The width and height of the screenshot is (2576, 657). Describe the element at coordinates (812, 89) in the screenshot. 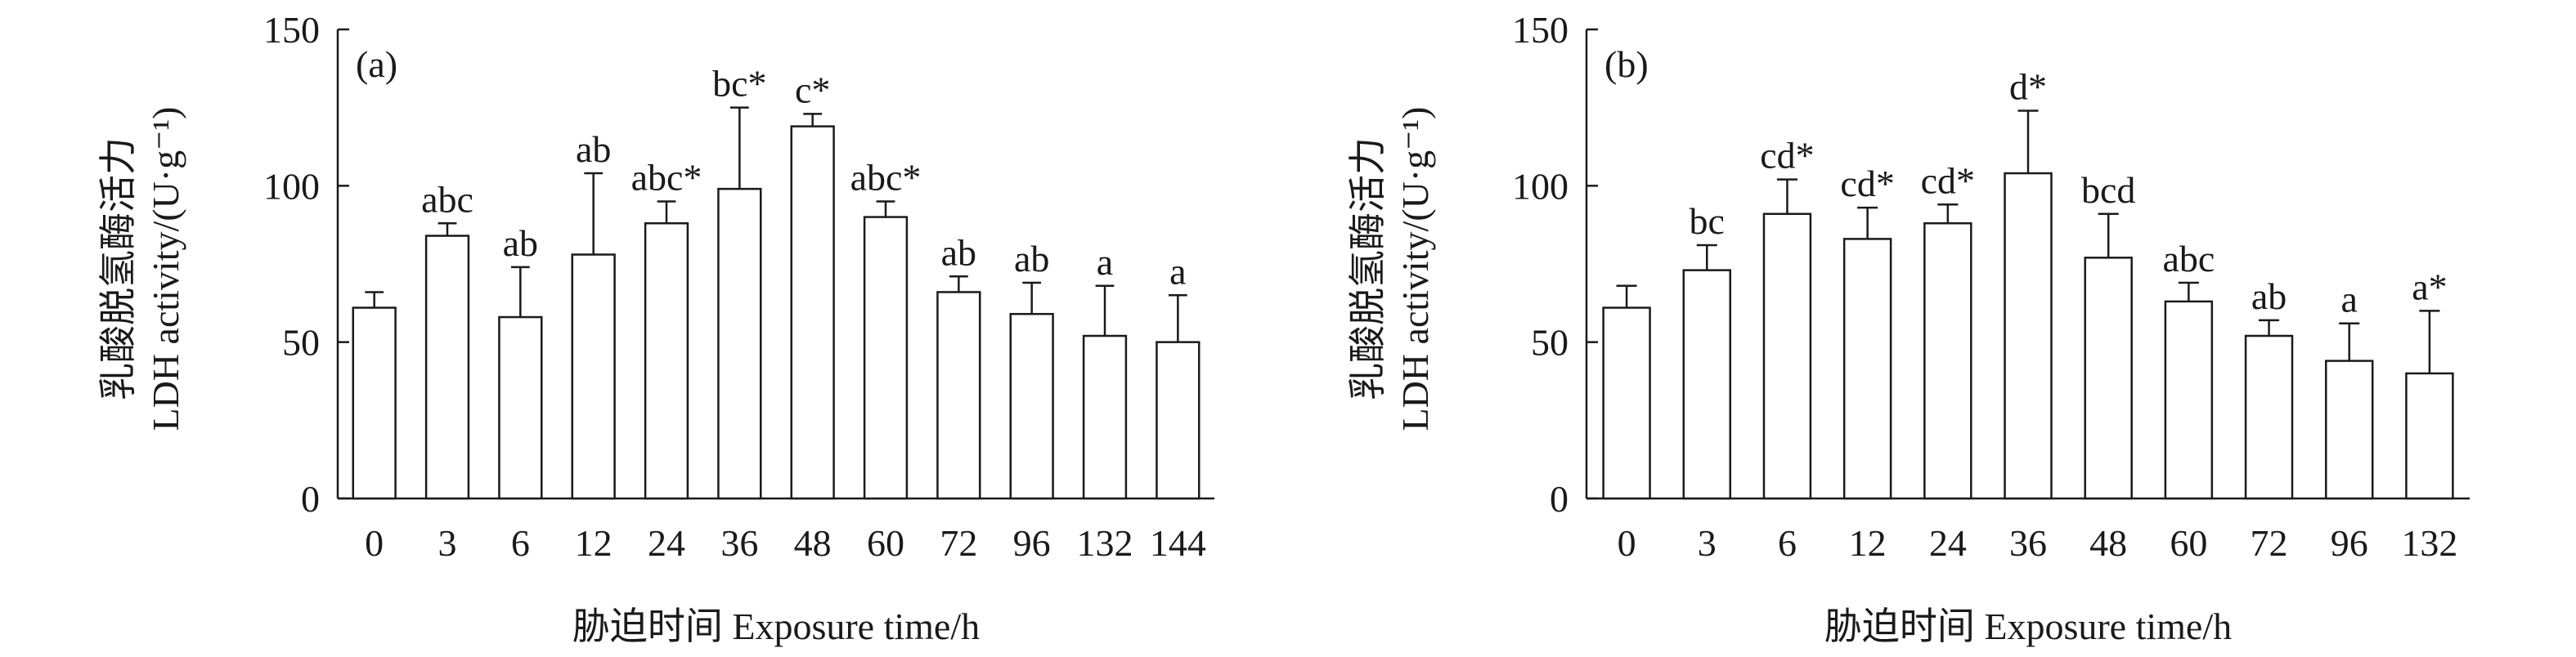

I see `significance-label: c*` at that location.